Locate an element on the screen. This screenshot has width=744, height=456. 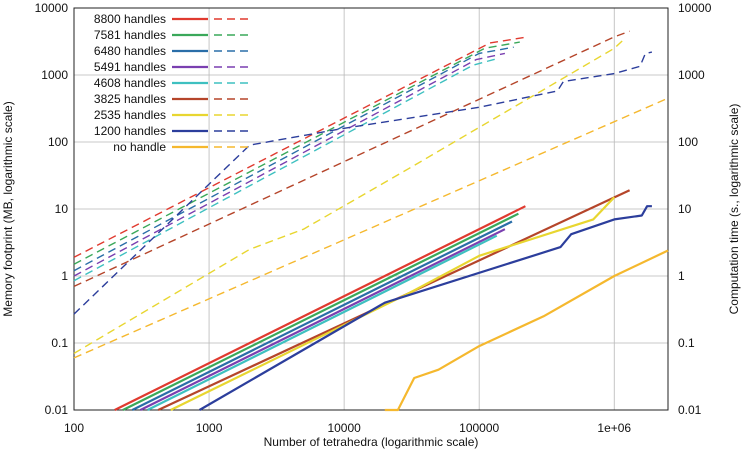
legend-label: 5491 handles is located at coordinates (130, 67).